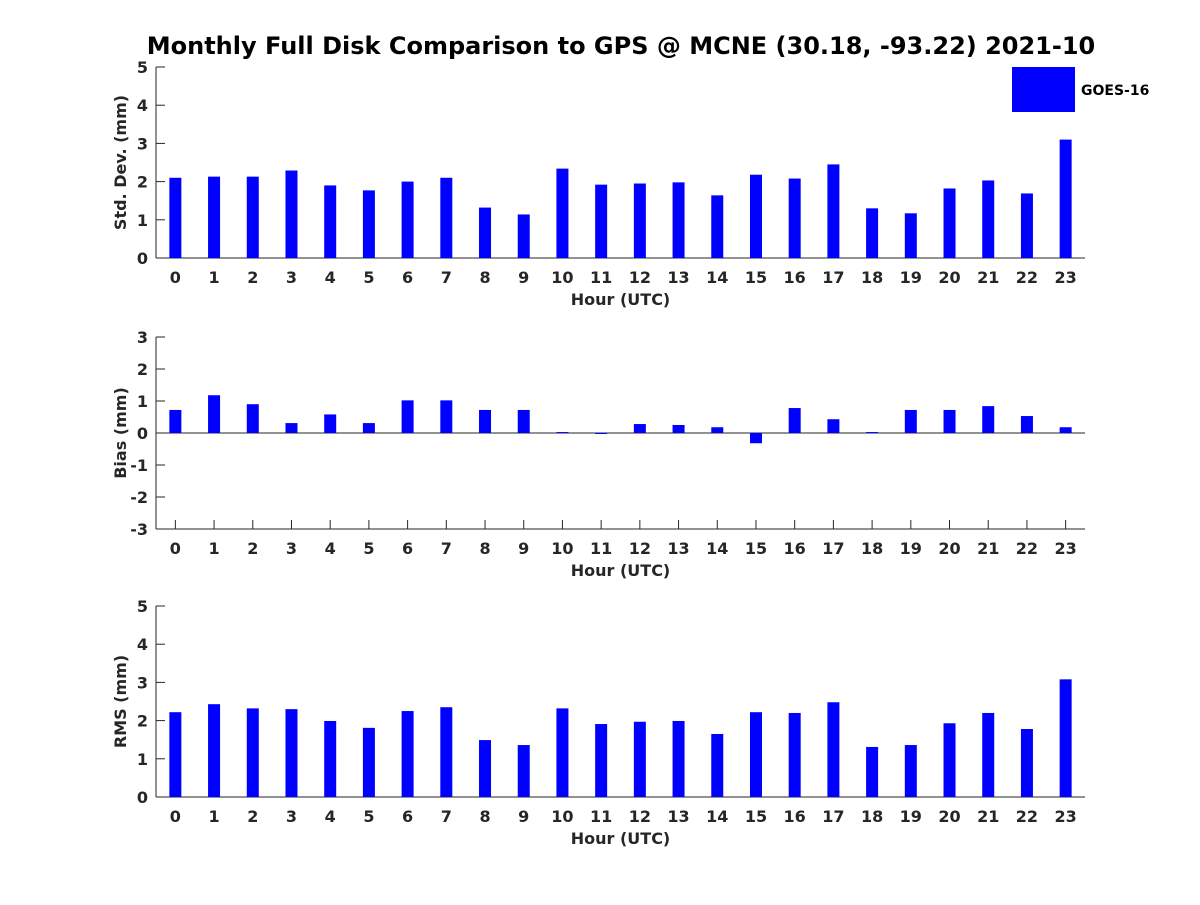 This screenshot has height=905, width=1200. Describe the element at coordinates (446, 816) in the screenshot. I see `x-tick-label: 7` at that location.